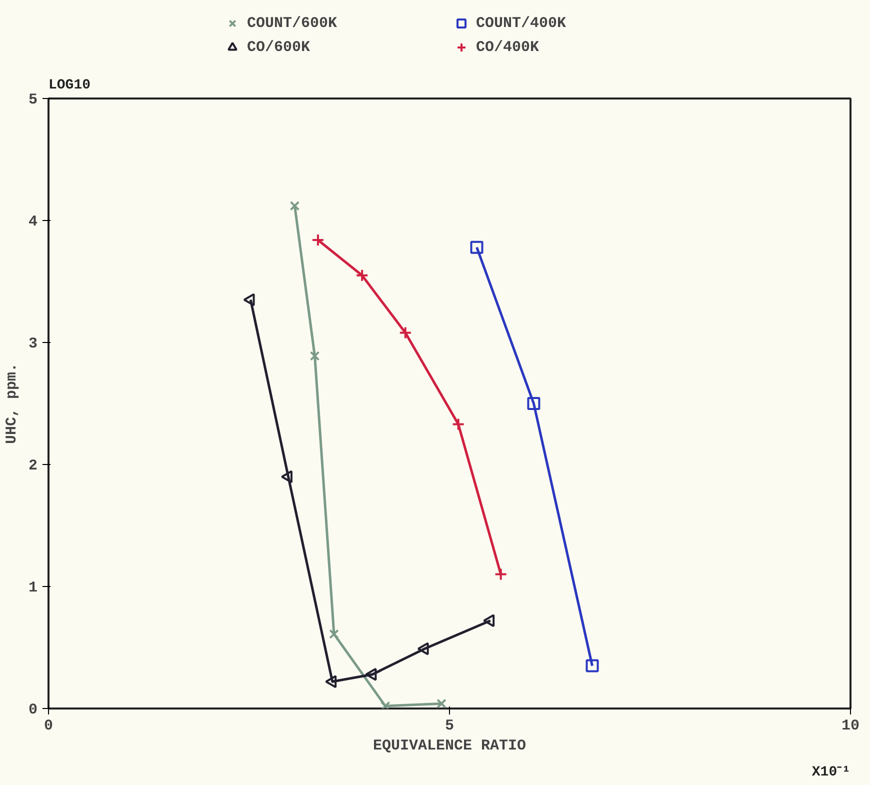 The image size is (876, 807). I want to click on x-tick-label: 5, so click(449, 726).